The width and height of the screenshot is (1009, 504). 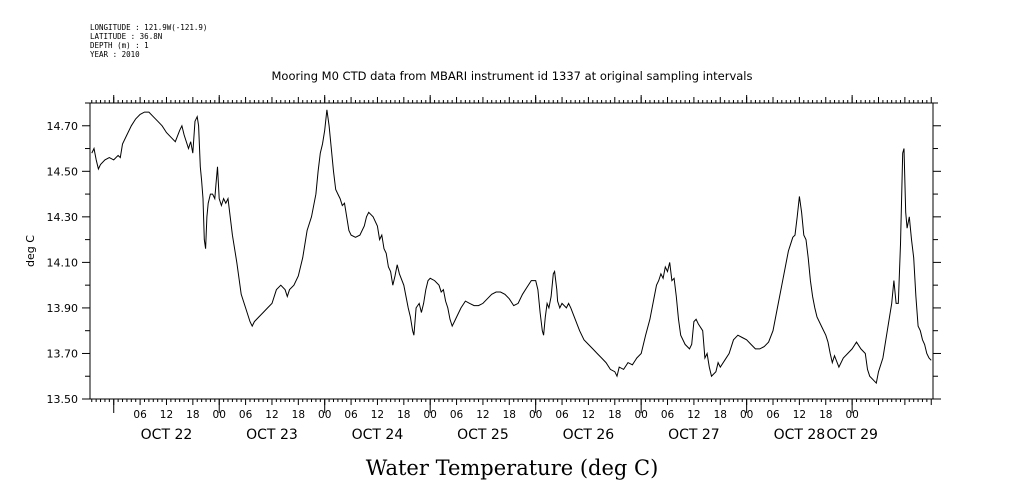 What do you see at coordinates (63, 399) in the screenshot?
I see `y-tick-label: 13.50` at bounding box center [63, 399].